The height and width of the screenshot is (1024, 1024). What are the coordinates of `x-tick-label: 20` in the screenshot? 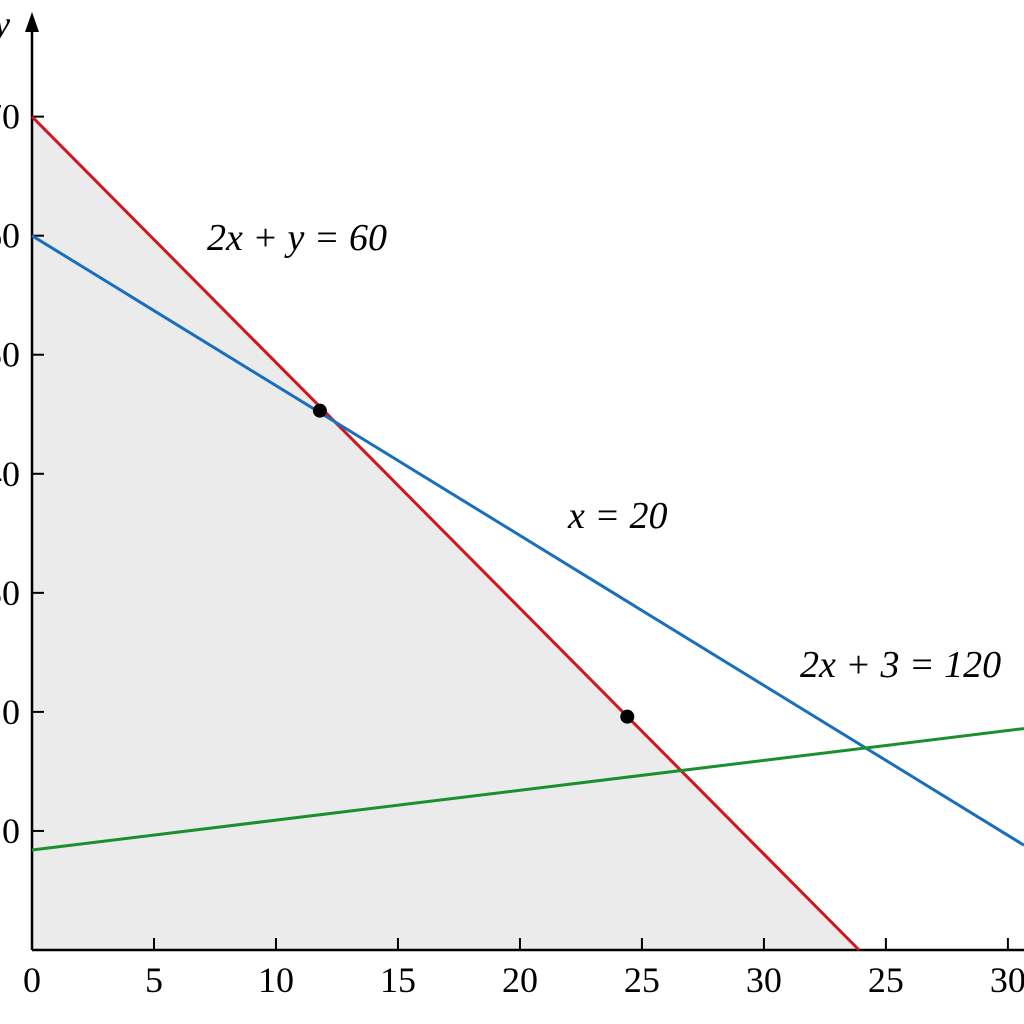 It's located at (520, 980).